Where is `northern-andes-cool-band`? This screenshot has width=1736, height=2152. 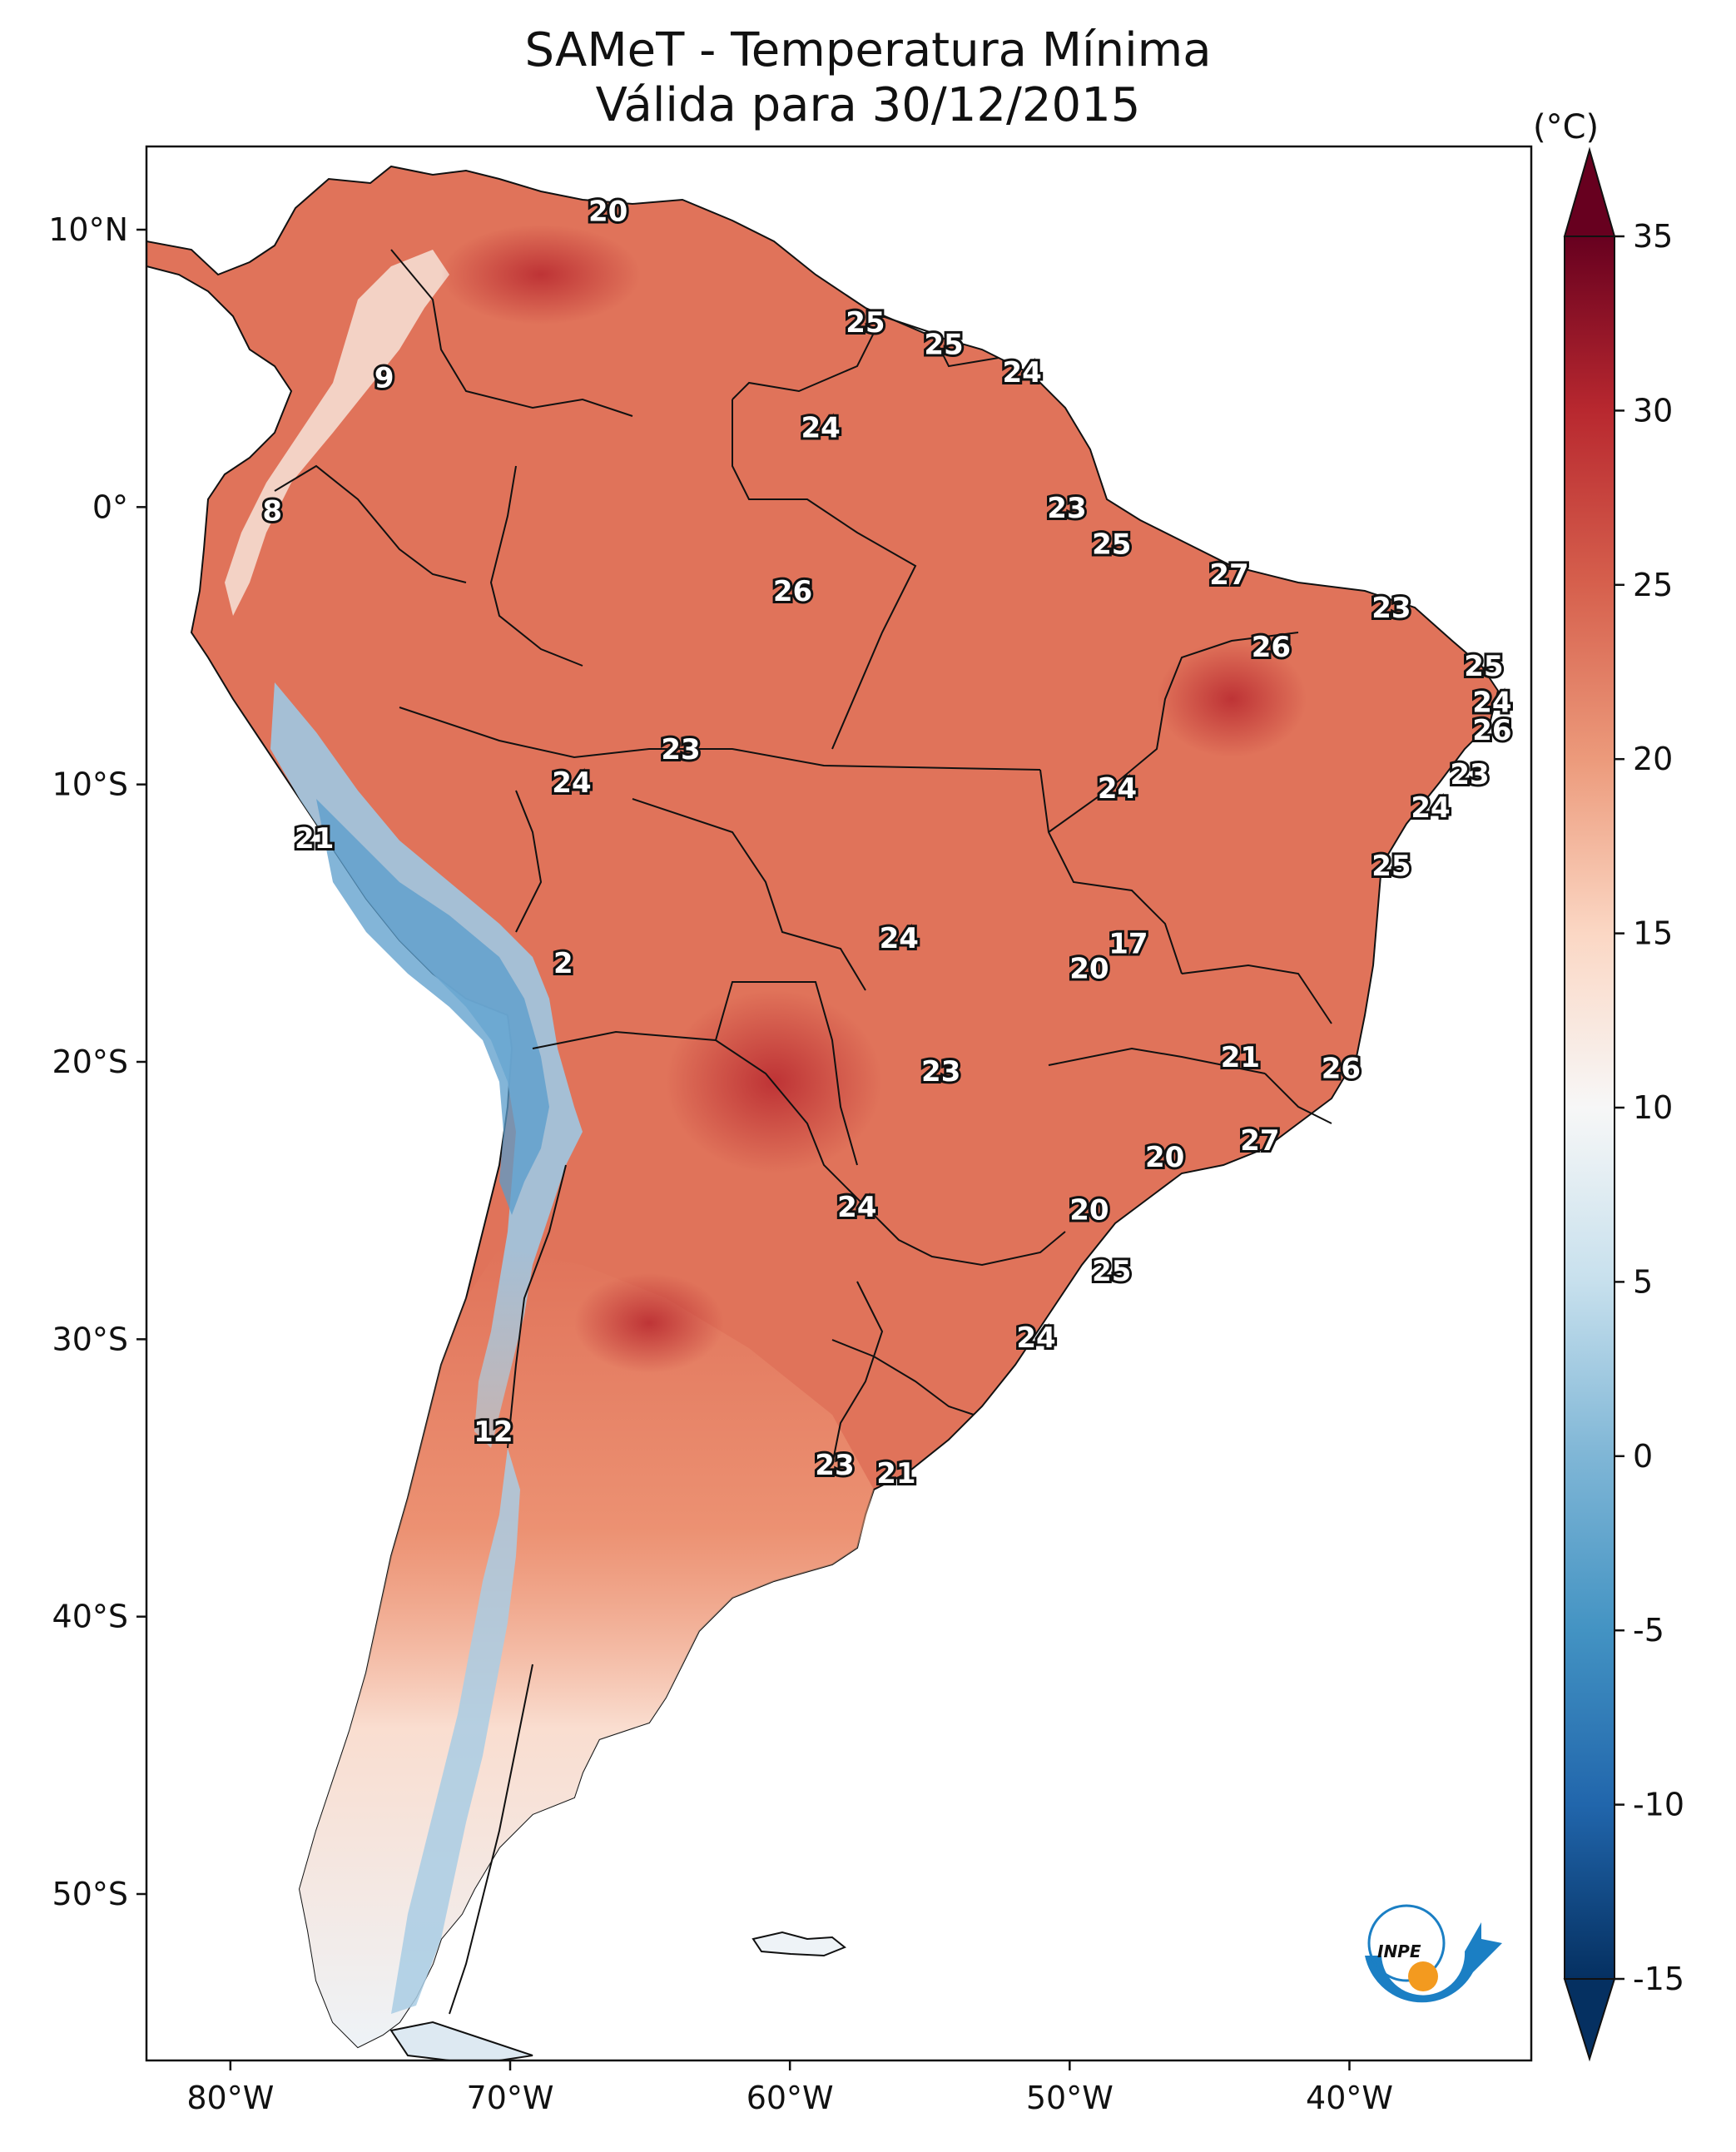 northern-andes-cool-band is located at coordinates (337, 433).